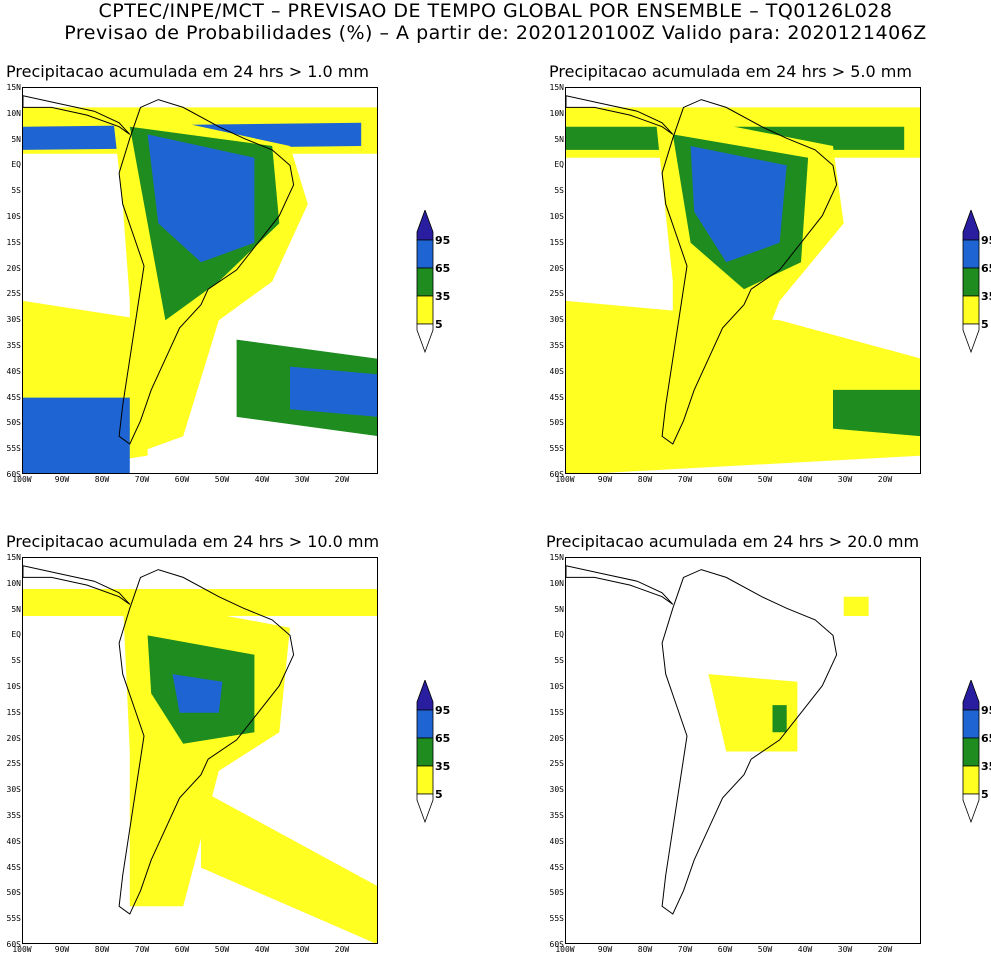 This screenshot has width=991, height=957. Describe the element at coordinates (445, 755) in the screenshot. I see `legend-3: 95 65 35 5` at that location.